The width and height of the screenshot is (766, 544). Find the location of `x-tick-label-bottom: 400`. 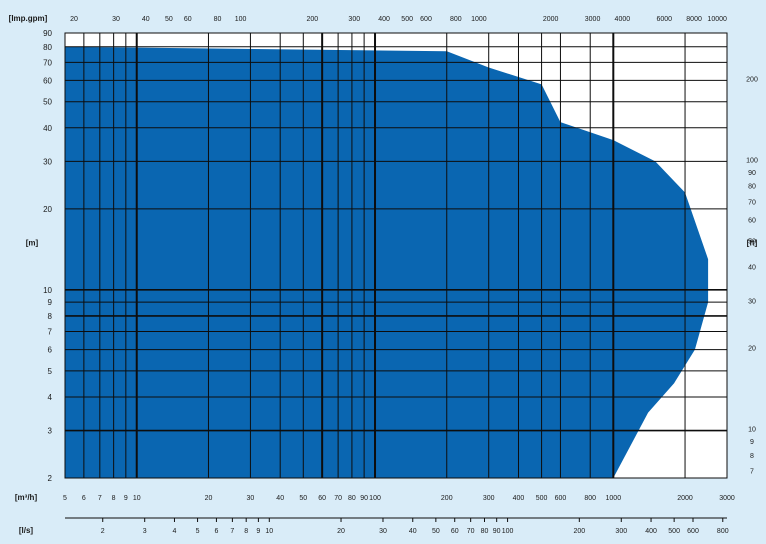

x-tick-label-bottom: 400 is located at coordinates (519, 498).